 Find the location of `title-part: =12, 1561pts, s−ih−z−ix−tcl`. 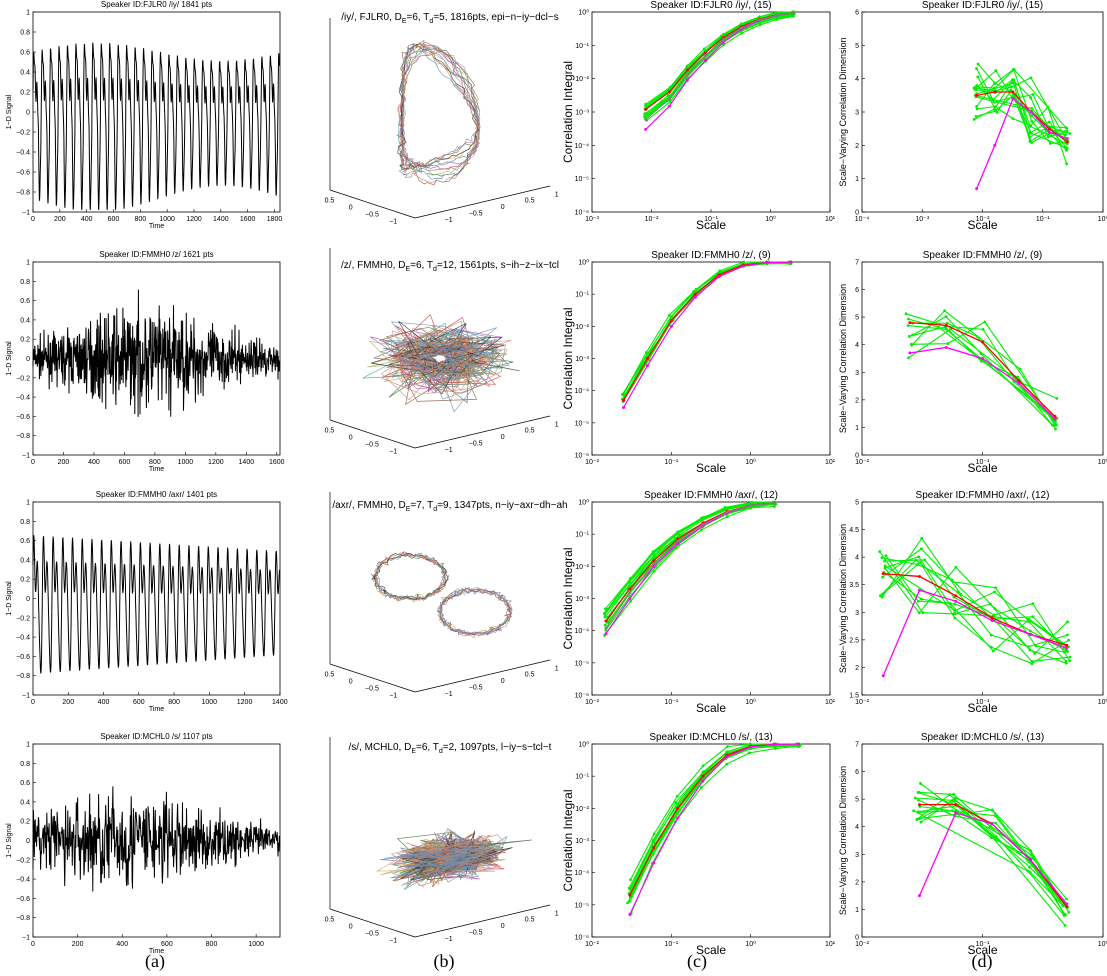

title-part: =12, 1561pts, s−ih−z−ix−tcl is located at coordinates (498, 265).